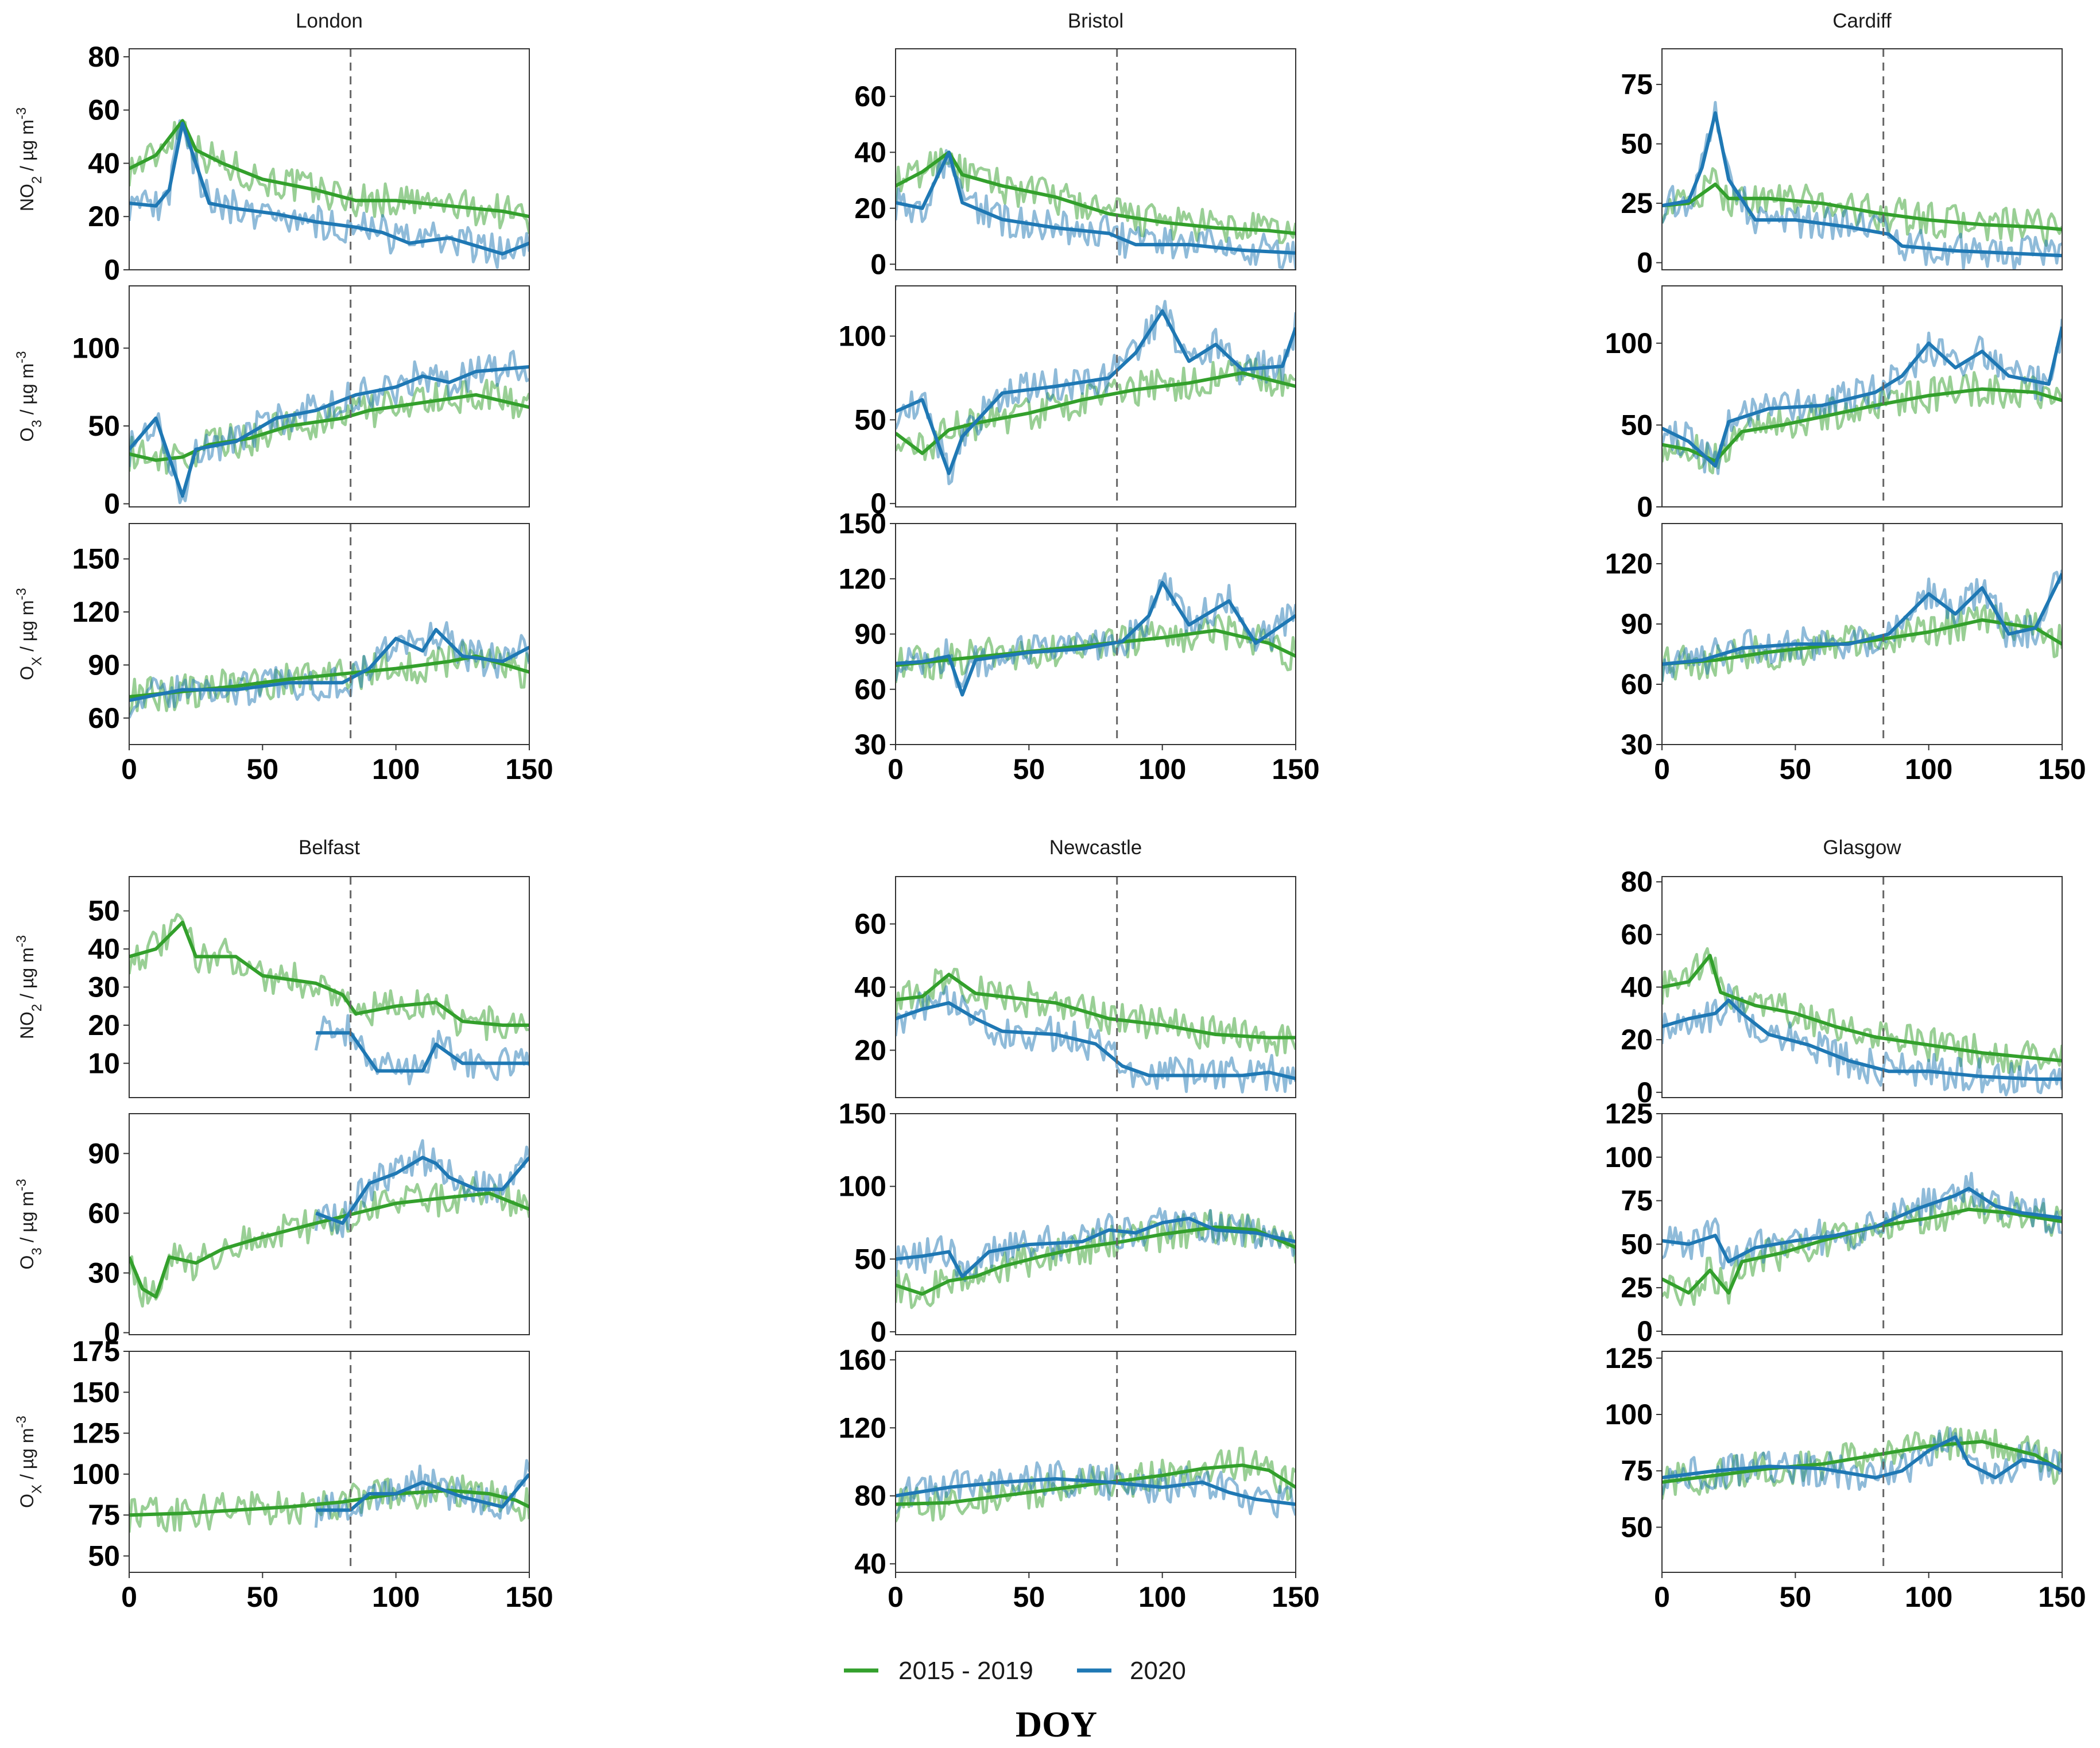 The width and height of the screenshot is (2100, 1748). I want to click on y-tick-label: 90, so click(1637, 624).